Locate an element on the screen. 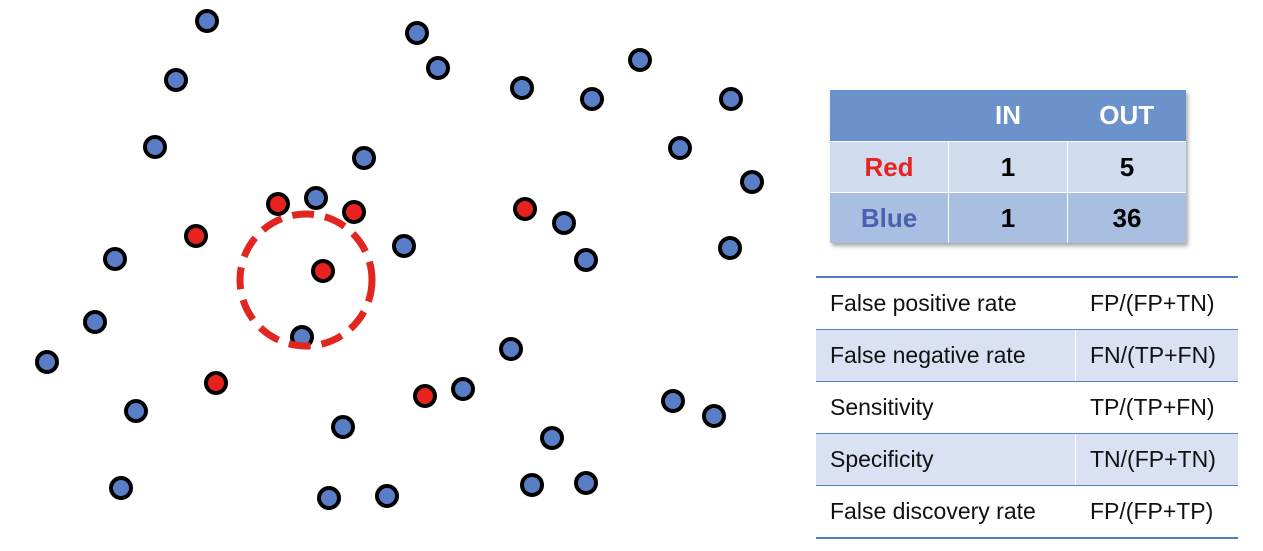 This screenshot has width=1263, height=551. confusion-table: IN OUT Red 1 5 Blue 1 36 is located at coordinates (1008, 166).